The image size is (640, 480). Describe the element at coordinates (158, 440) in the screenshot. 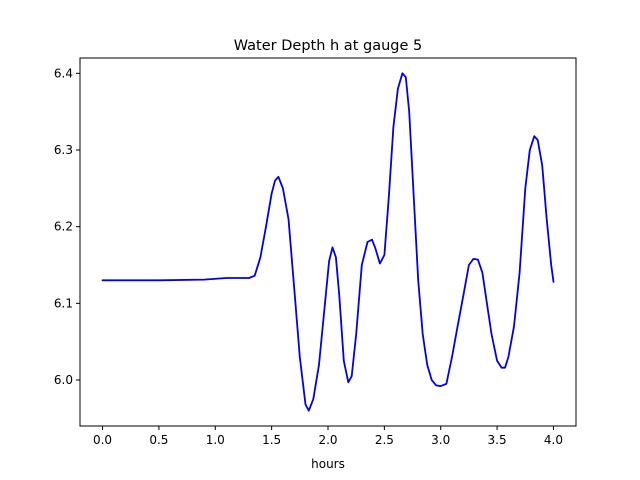

I see `x-tick-label: 0.5` at that location.